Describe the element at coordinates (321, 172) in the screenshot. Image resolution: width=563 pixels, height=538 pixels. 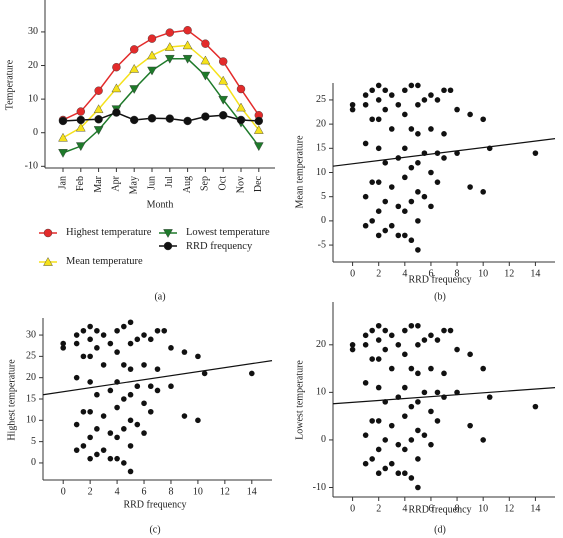
I see `y-tick-label: 10` at that location.